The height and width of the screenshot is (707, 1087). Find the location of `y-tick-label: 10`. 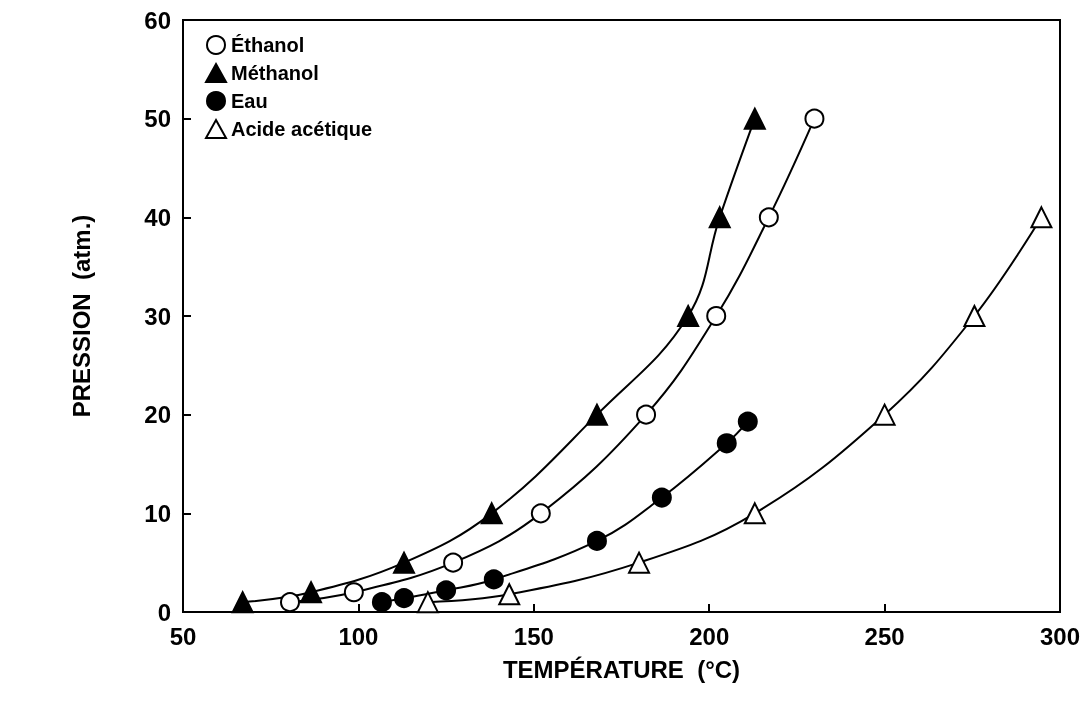

y-tick-label: 10 is located at coordinates (157, 513).